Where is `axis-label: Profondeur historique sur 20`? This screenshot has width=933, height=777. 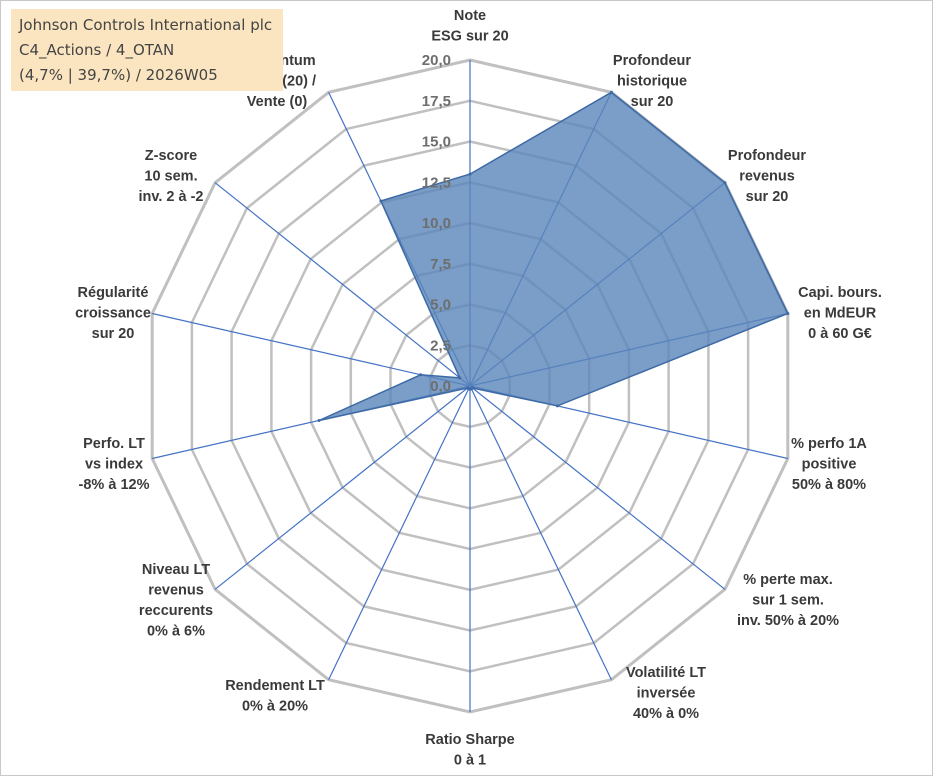
axis-label: Profondeur historique sur 20 is located at coordinates (652, 81).